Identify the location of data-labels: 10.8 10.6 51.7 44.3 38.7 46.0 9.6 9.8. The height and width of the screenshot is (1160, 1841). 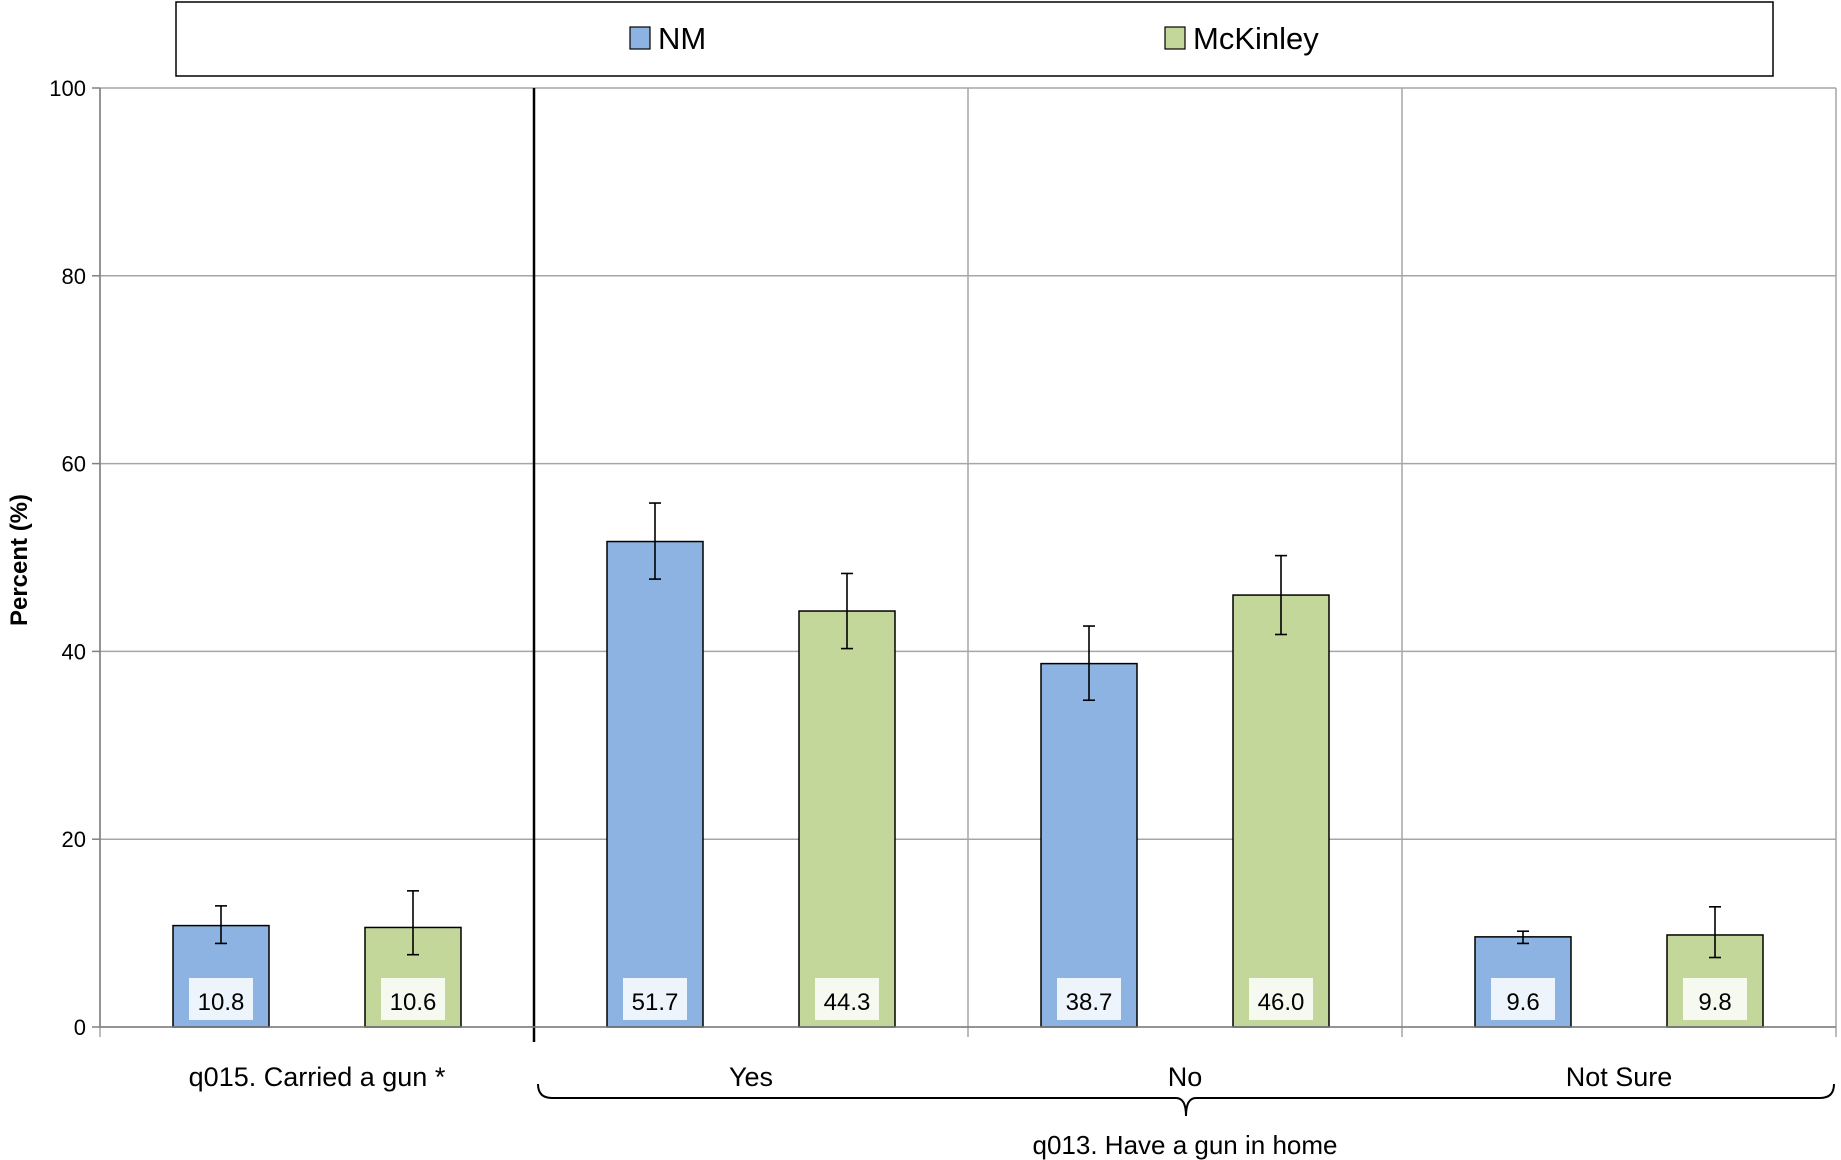
(968, 999).